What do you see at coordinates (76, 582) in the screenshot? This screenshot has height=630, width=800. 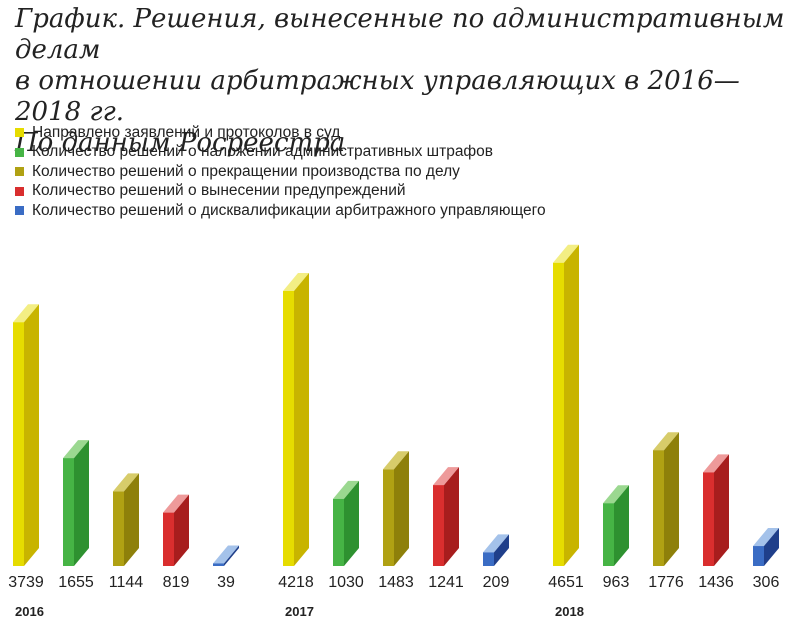 I see `bar-value-label: 1655` at bounding box center [76, 582].